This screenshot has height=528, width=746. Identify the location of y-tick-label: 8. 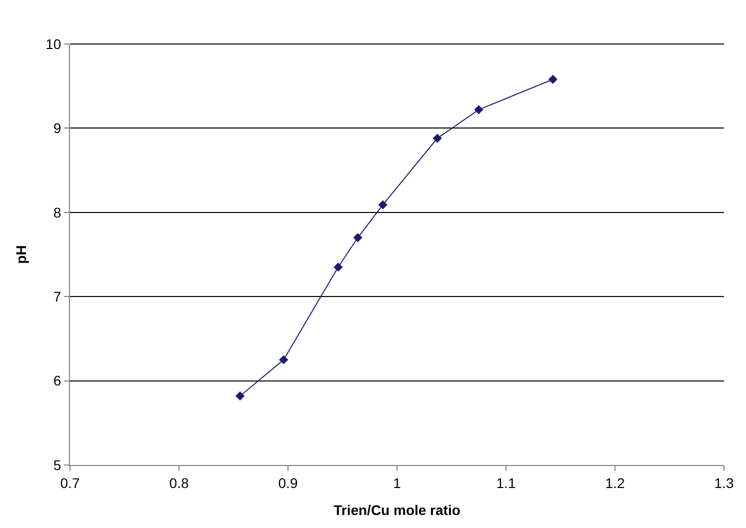
(57, 212).